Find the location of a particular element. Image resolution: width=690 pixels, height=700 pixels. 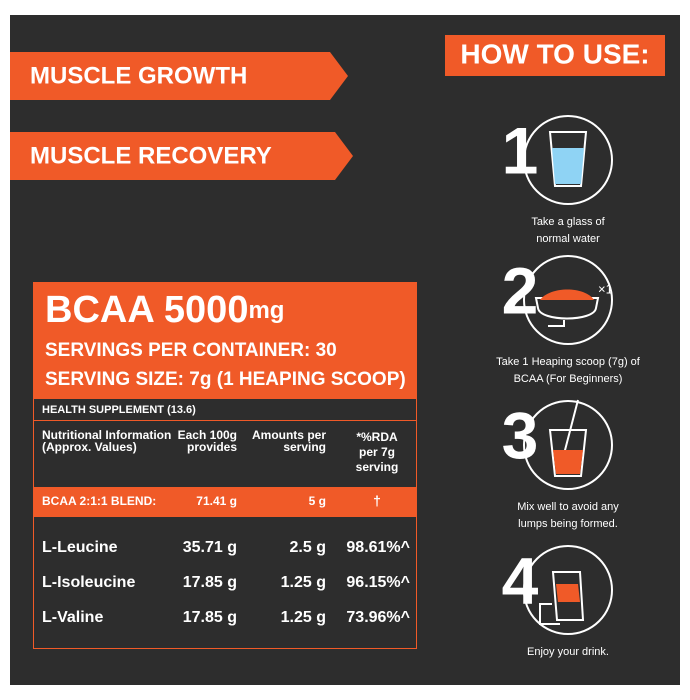

step-text: Enjoy your drink. is located at coordinates (568, 652).